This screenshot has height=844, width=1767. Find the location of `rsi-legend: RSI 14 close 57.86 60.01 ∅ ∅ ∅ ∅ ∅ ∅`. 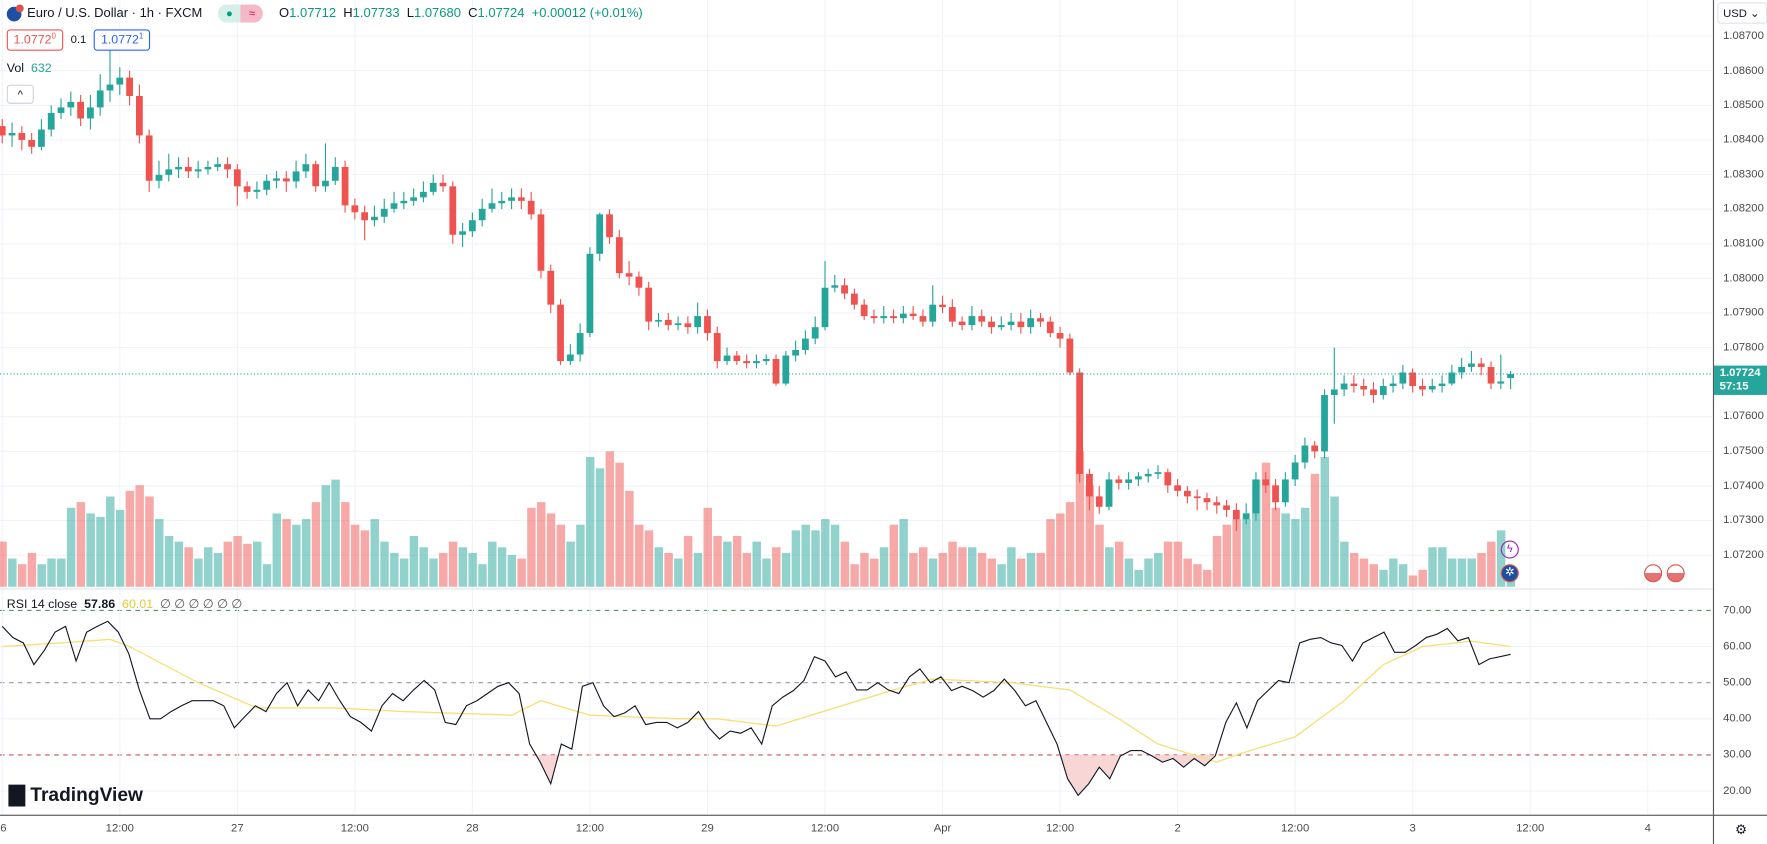

rsi-legend: RSI 14 close 57.86 60.01 ∅ ∅ ∅ ∅ ∅ ∅ is located at coordinates (124, 605).